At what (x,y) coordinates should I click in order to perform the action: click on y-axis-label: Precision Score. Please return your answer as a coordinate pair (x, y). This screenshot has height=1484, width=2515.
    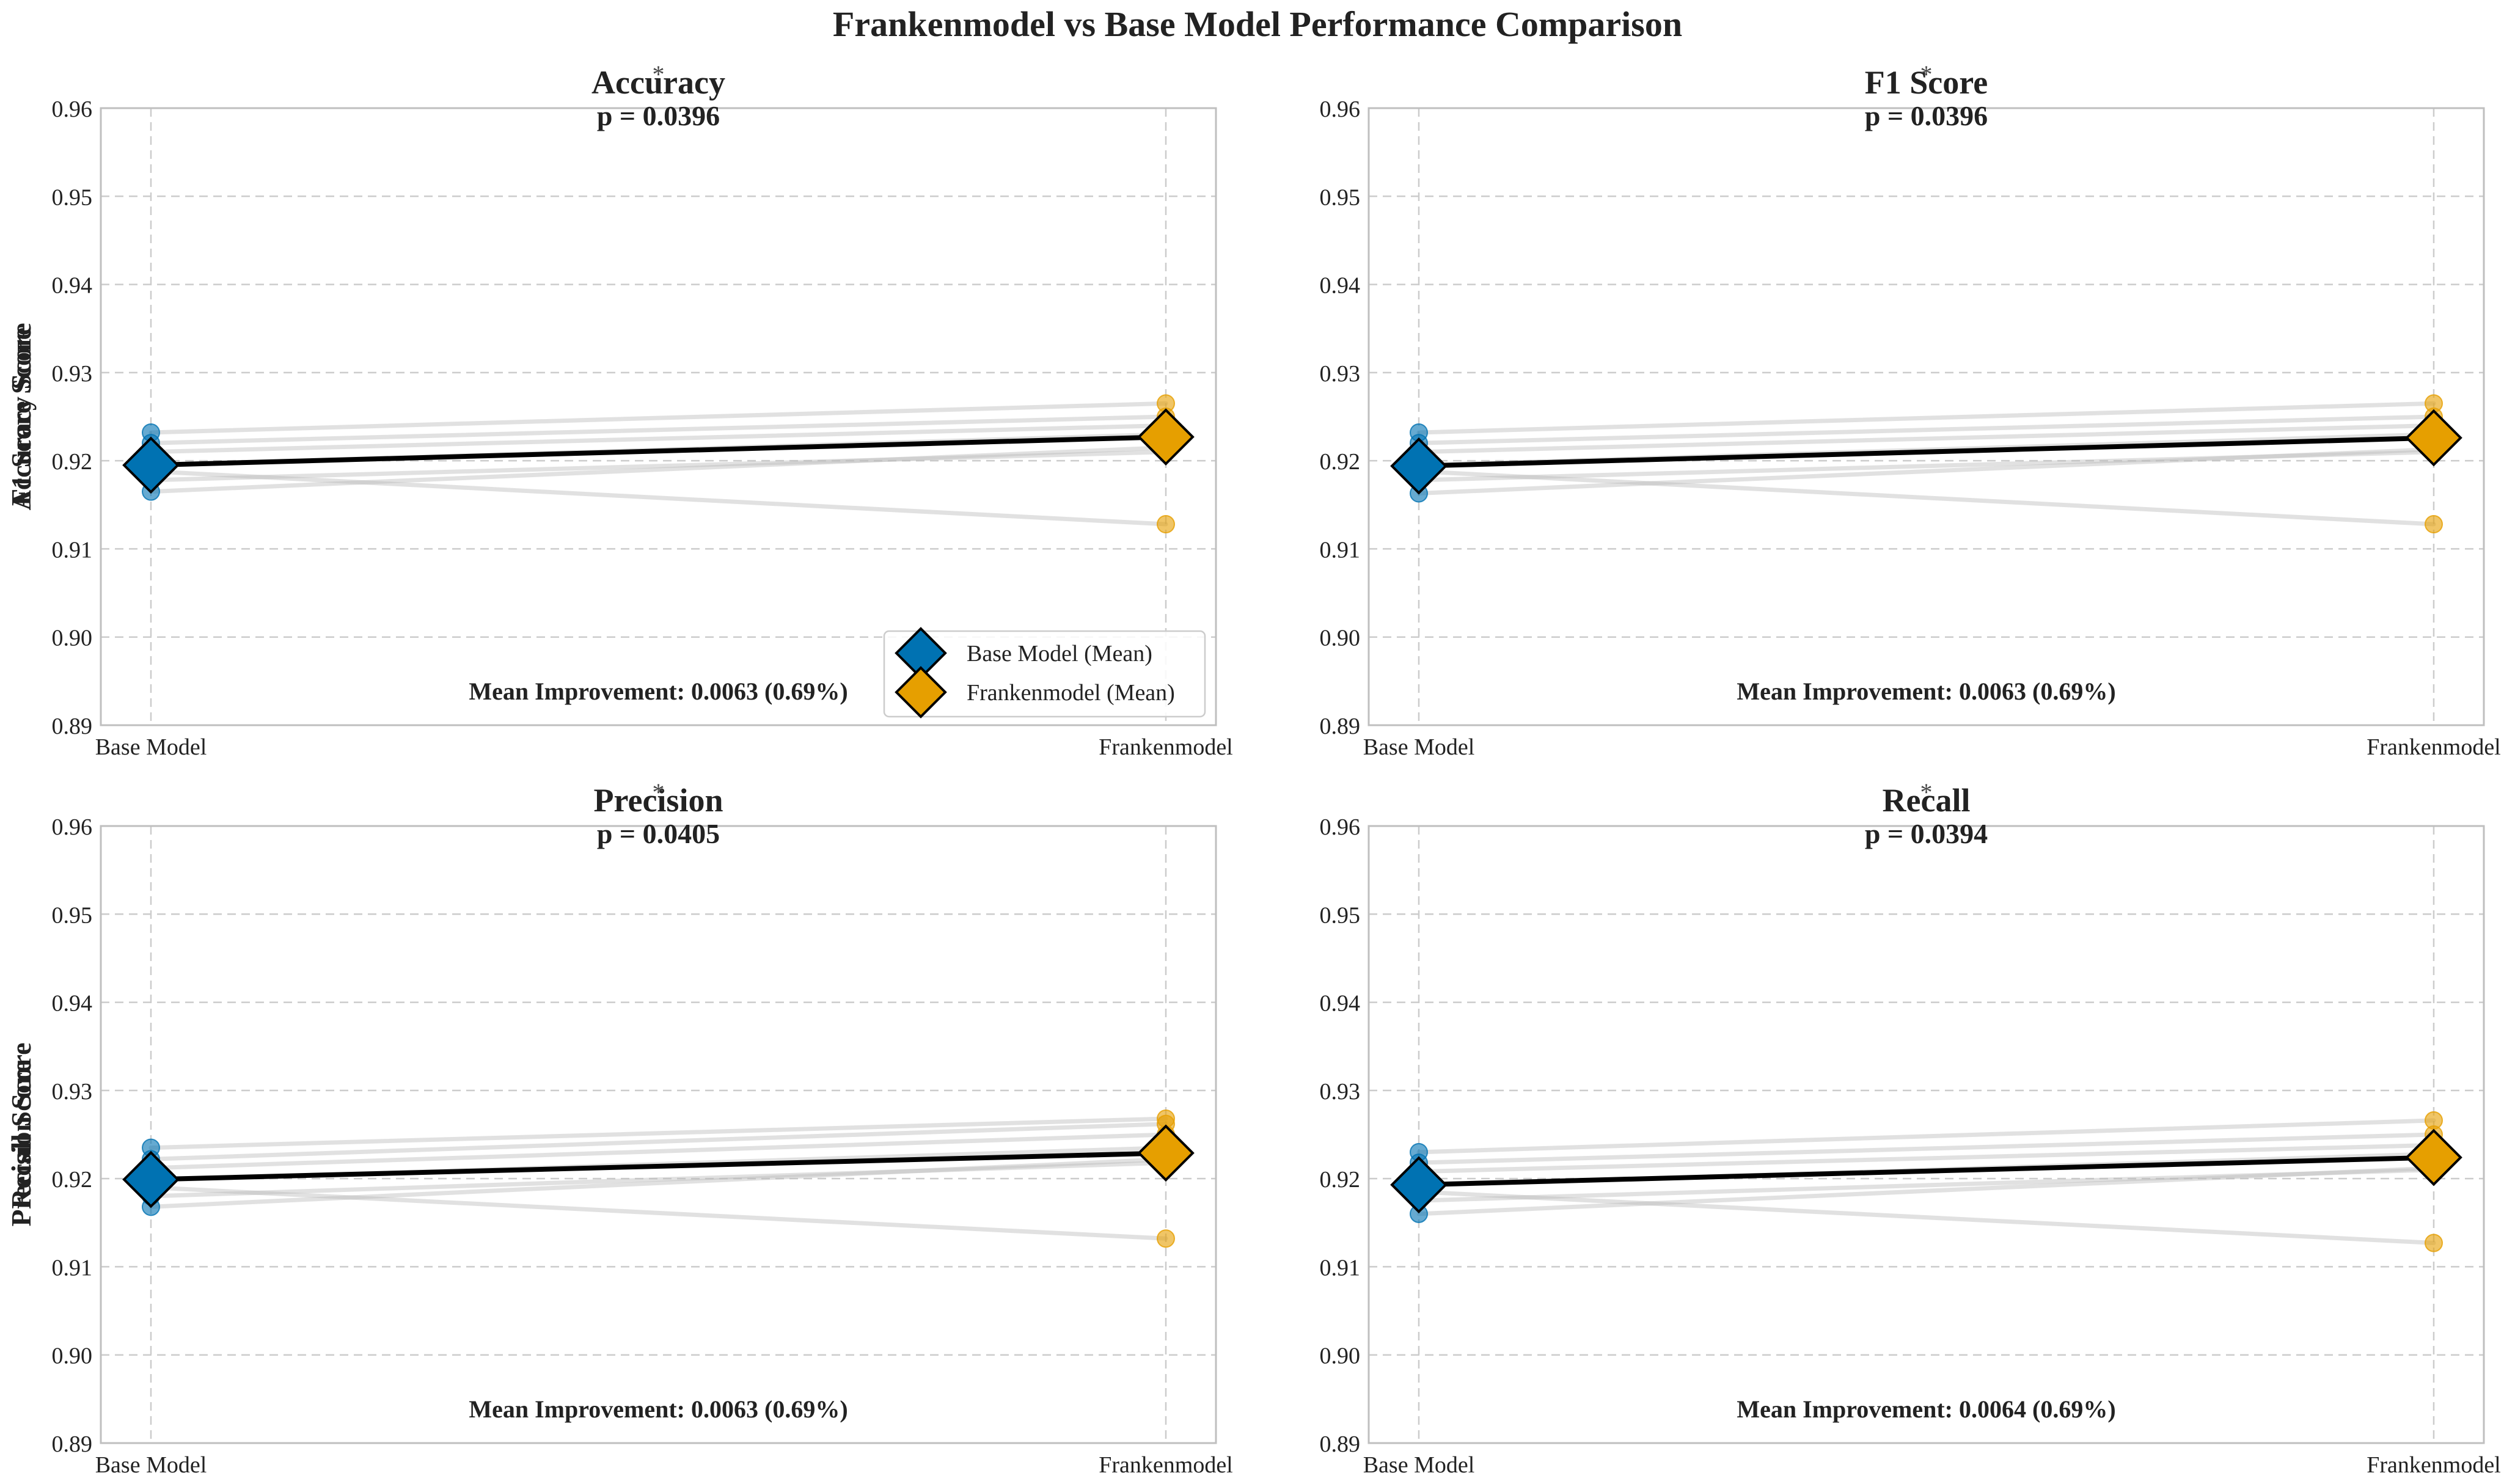
    Looking at the image, I should click on (21, 1134).